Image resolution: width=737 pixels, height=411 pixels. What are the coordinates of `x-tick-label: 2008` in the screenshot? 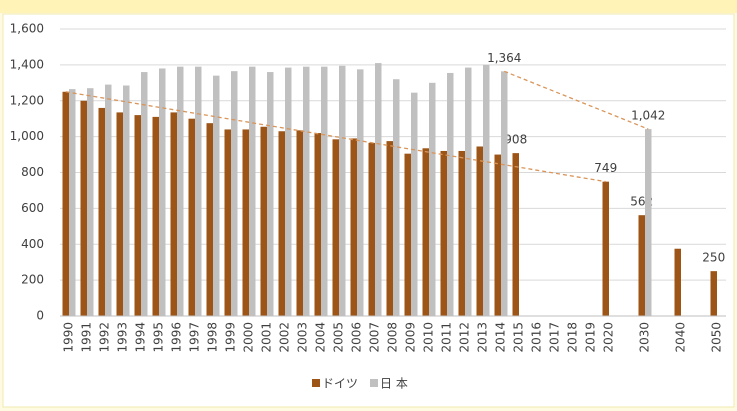 It's located at (393, 337).